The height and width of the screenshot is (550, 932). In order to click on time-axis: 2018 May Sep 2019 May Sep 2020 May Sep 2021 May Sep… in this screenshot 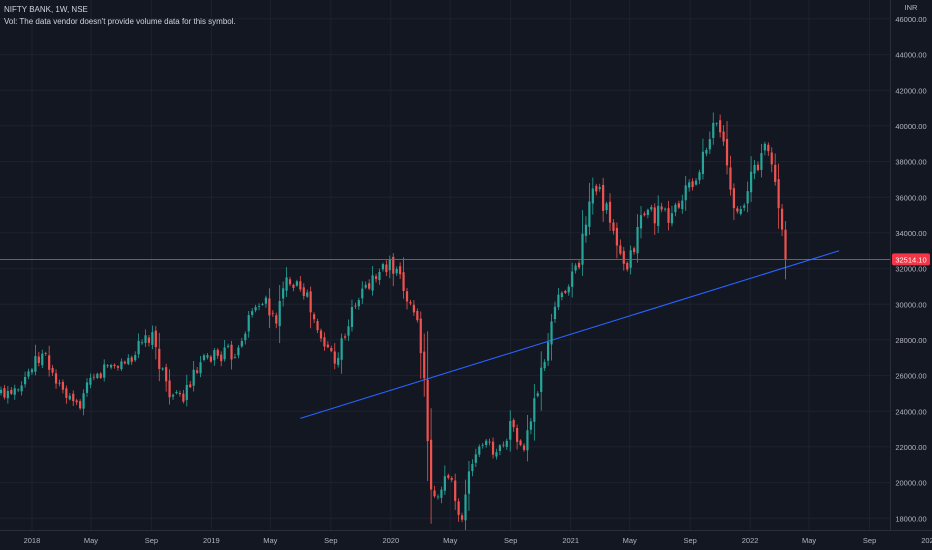, I will do `click(466, 540)`.